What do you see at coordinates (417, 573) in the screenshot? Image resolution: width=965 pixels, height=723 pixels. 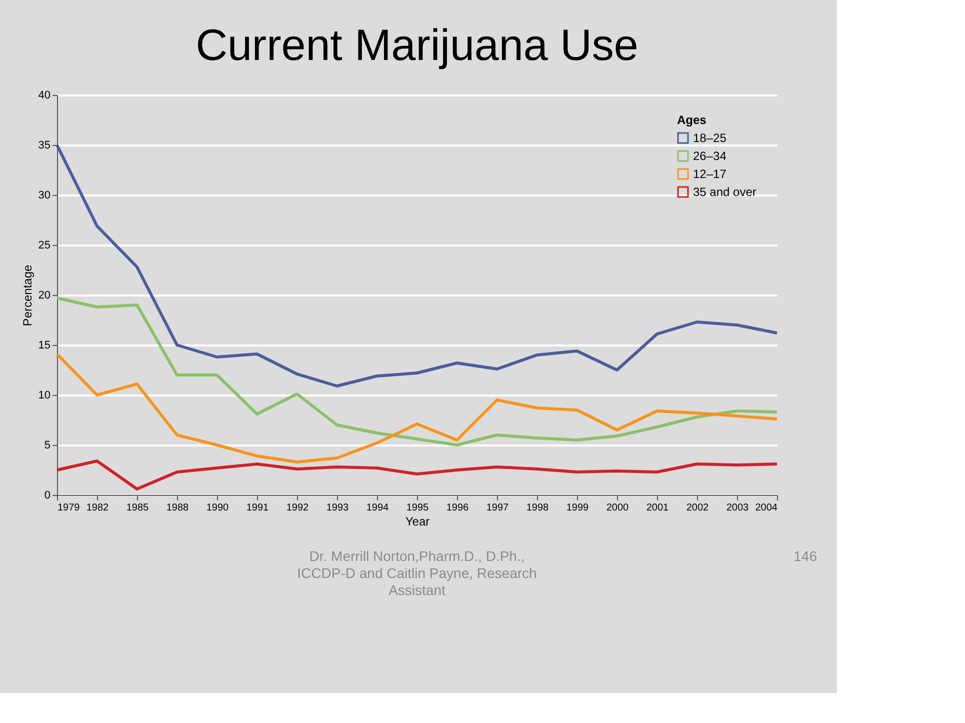 I see `text: Dr. Merrill Norton,Pharm.D., D.Ph., ICCDP-D and Caitlin Payne, Research Assistant` at bounding box center [417, 573].